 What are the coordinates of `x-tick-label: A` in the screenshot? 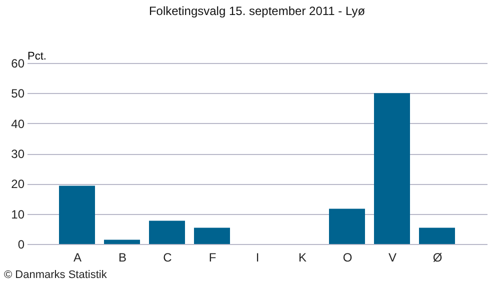 It's located at (77, 257).